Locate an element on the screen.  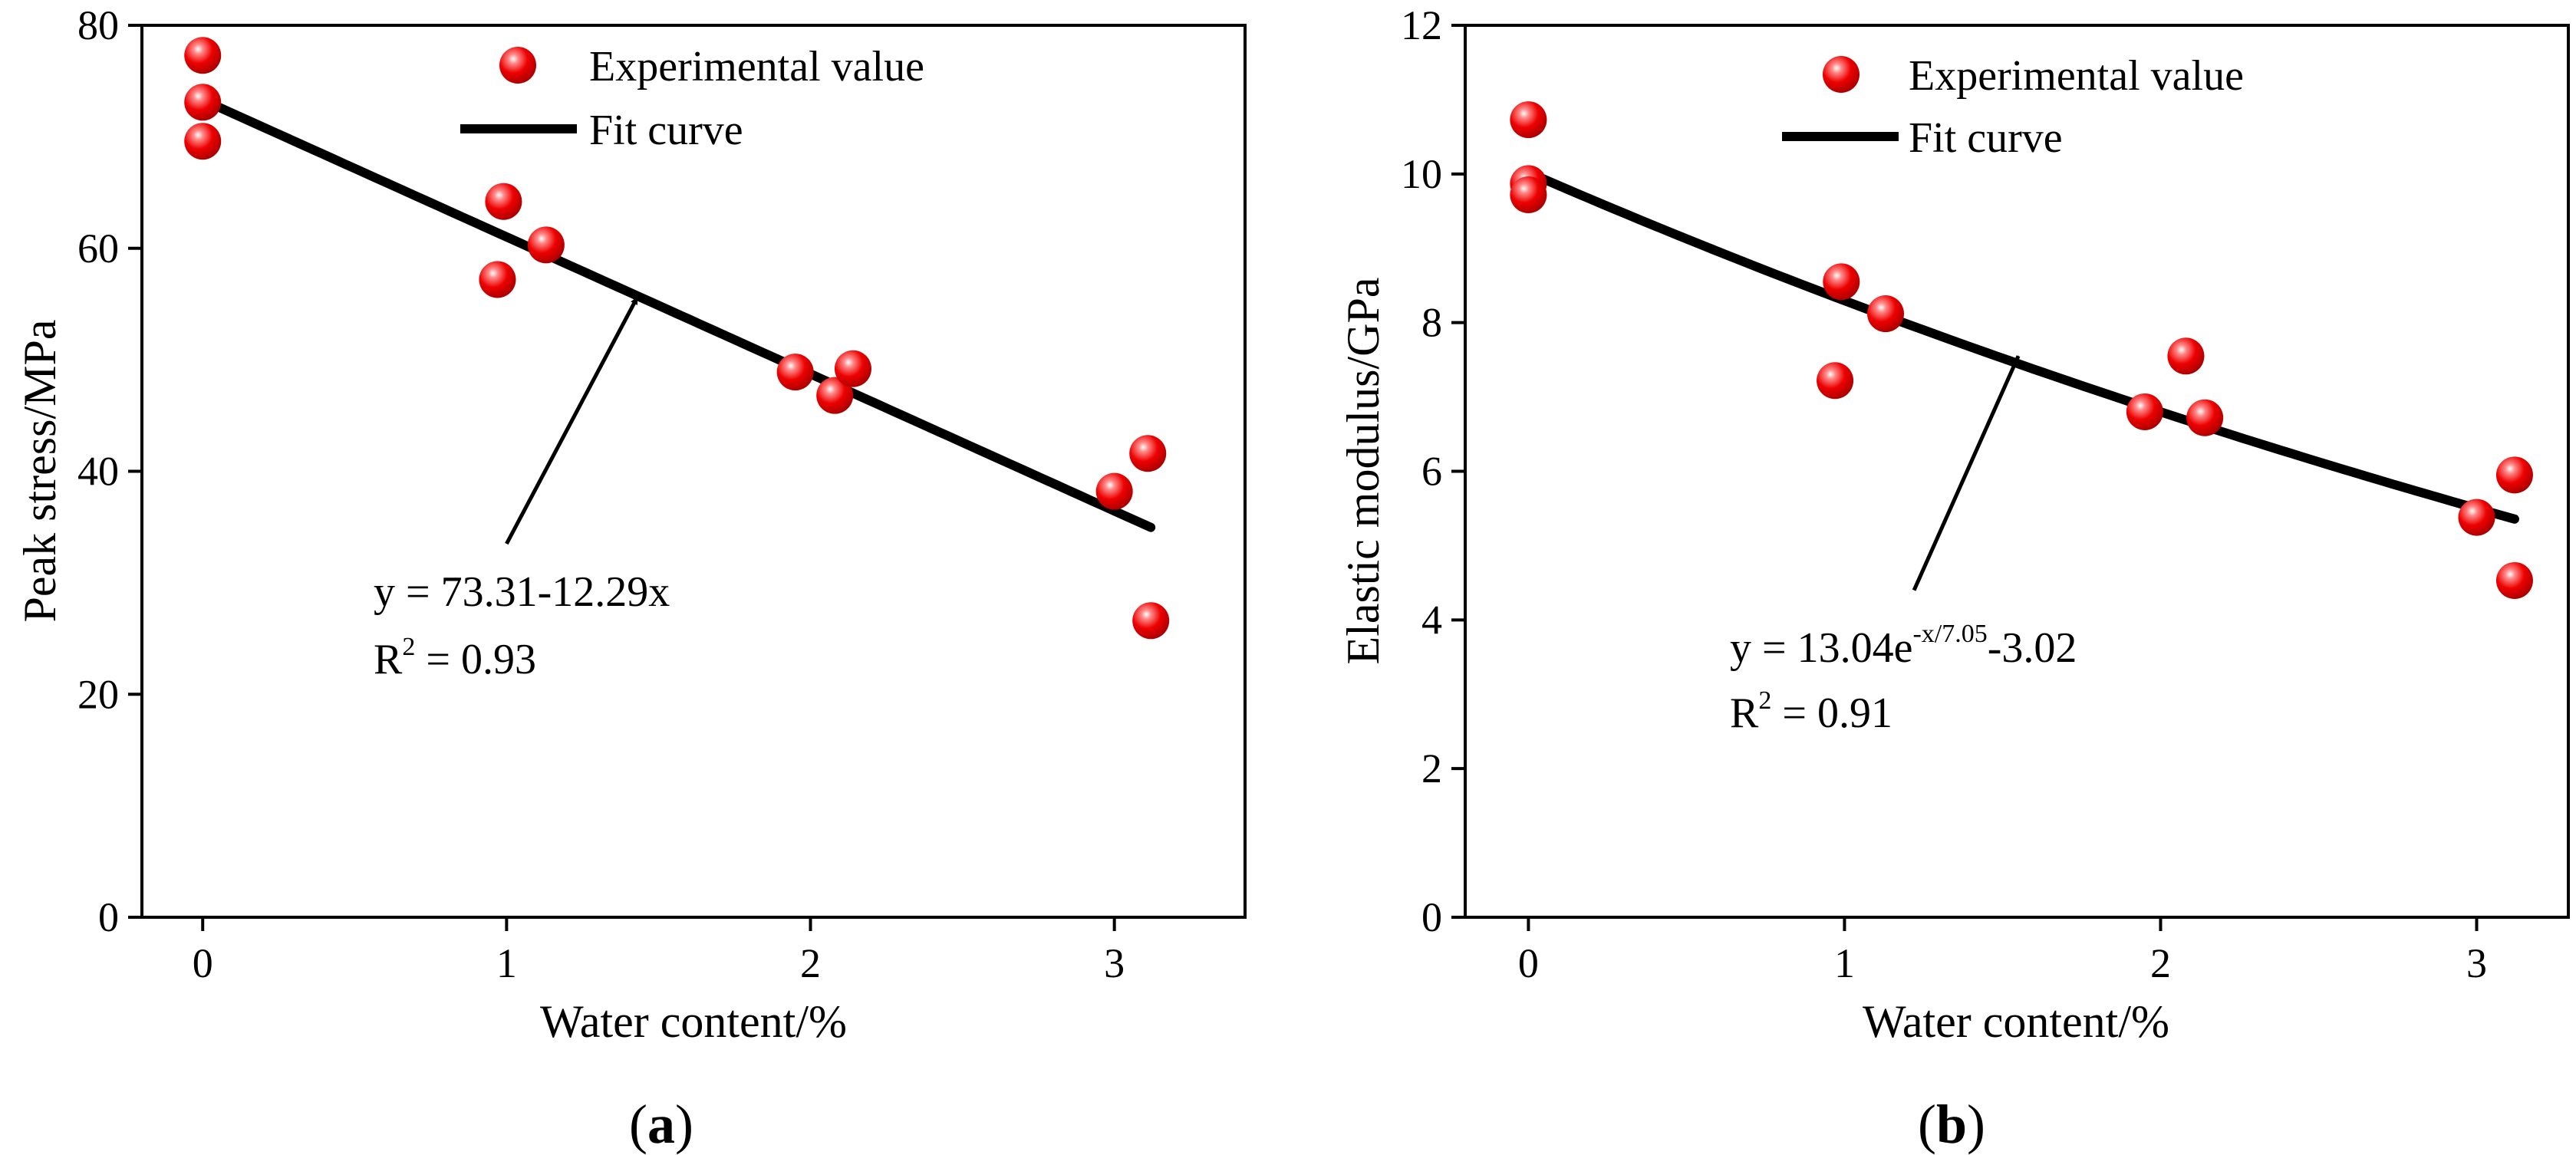
fit-equation-a: y = 73.31-12.29x is located at coordinates (522, 592).